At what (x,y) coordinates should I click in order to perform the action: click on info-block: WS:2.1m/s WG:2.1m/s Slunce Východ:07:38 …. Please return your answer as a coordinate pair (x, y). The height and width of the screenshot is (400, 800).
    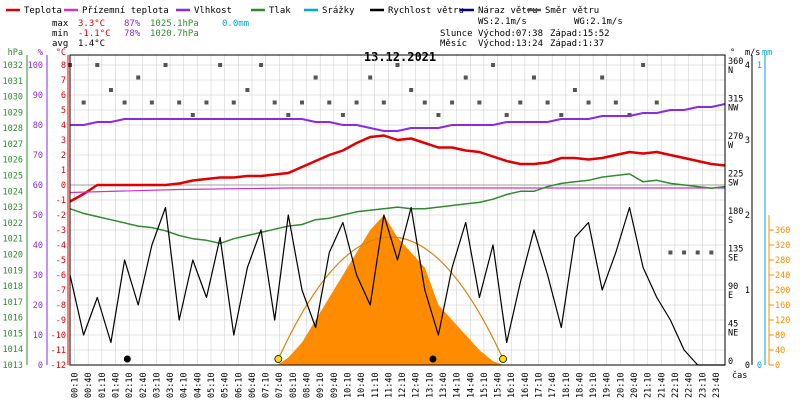
    Looking at the image, I should click on (531, 33).